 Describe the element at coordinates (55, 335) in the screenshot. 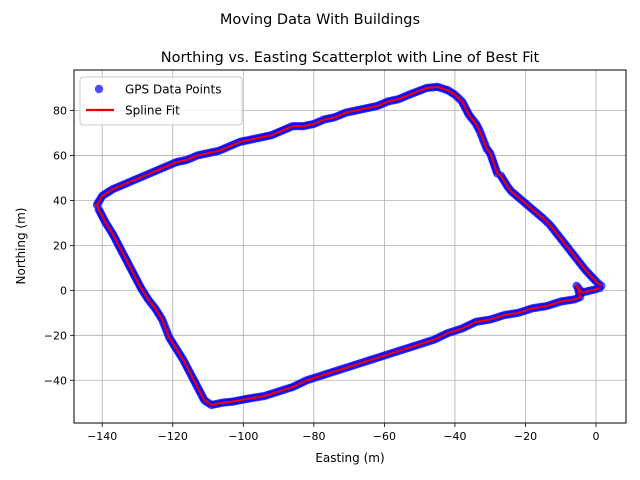

I see `y-tick-label: −20` at that location.